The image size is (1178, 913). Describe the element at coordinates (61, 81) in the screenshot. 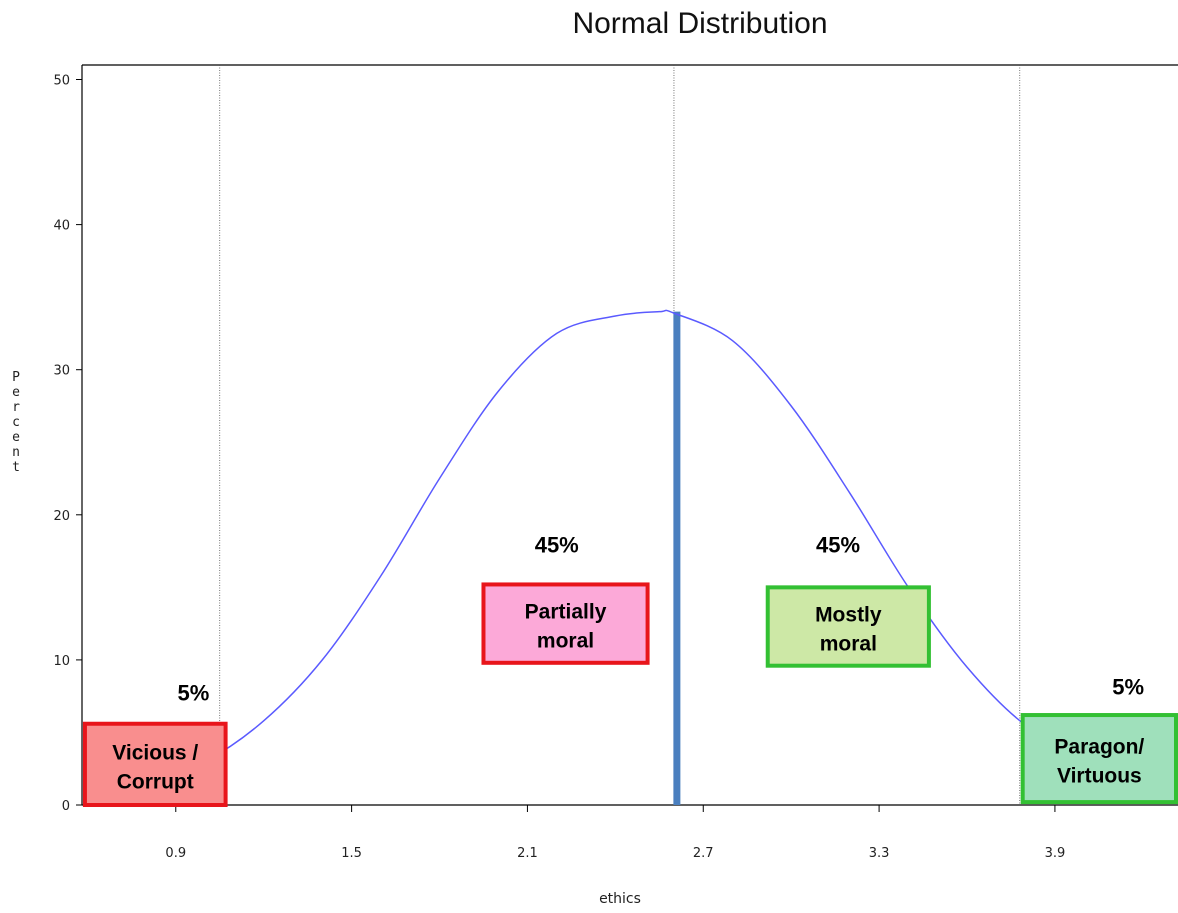

I see `y-tick-label: 50` at that location.